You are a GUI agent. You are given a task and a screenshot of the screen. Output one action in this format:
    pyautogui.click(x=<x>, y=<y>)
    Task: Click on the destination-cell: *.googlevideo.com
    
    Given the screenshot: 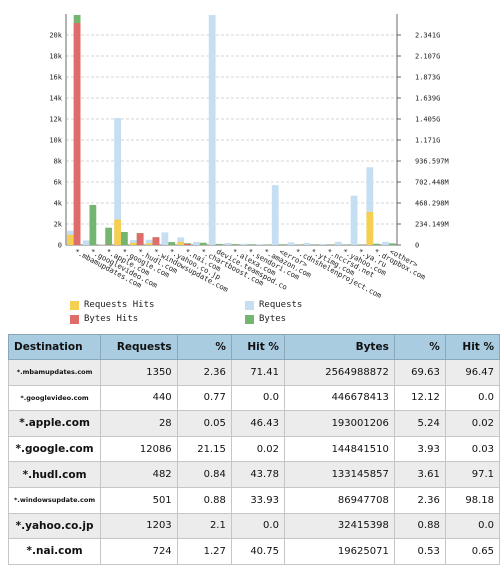 What is the action you would take?
    pyautogui.click(x=54, y=398)
    